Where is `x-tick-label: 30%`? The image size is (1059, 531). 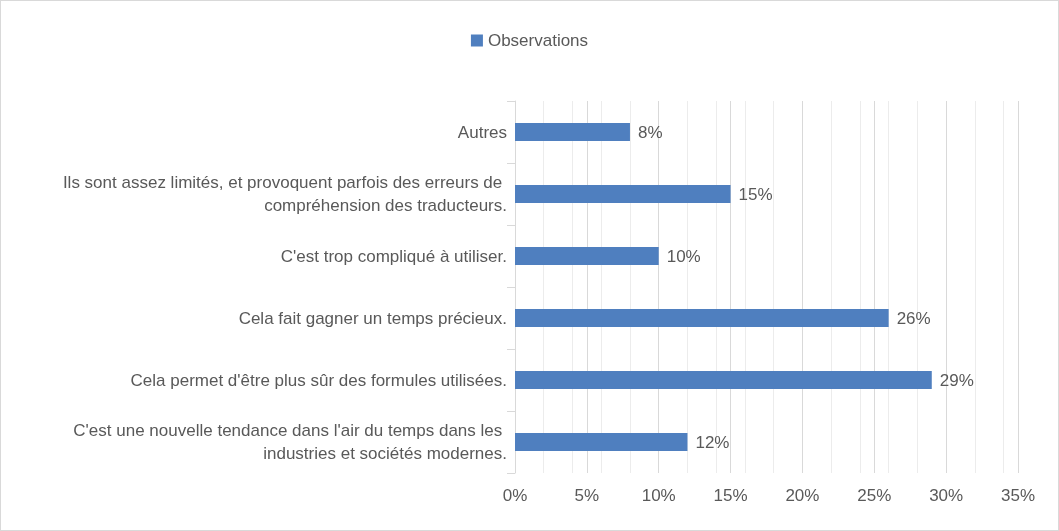
x-tick-label: 30% is located at coordinates (946, 495).